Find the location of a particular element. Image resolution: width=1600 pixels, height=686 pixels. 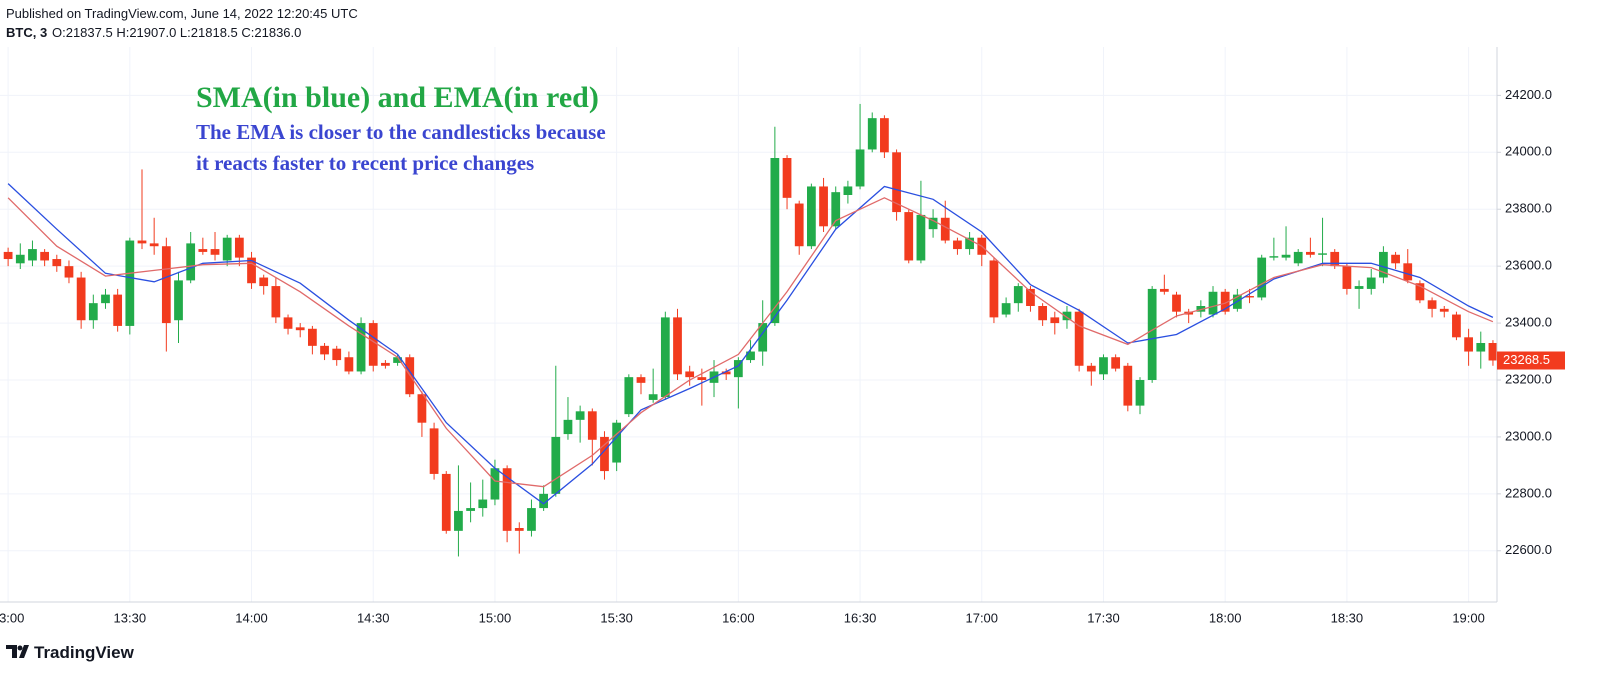

x-tick-label: 13:00 is located at coordinates (12, 617).